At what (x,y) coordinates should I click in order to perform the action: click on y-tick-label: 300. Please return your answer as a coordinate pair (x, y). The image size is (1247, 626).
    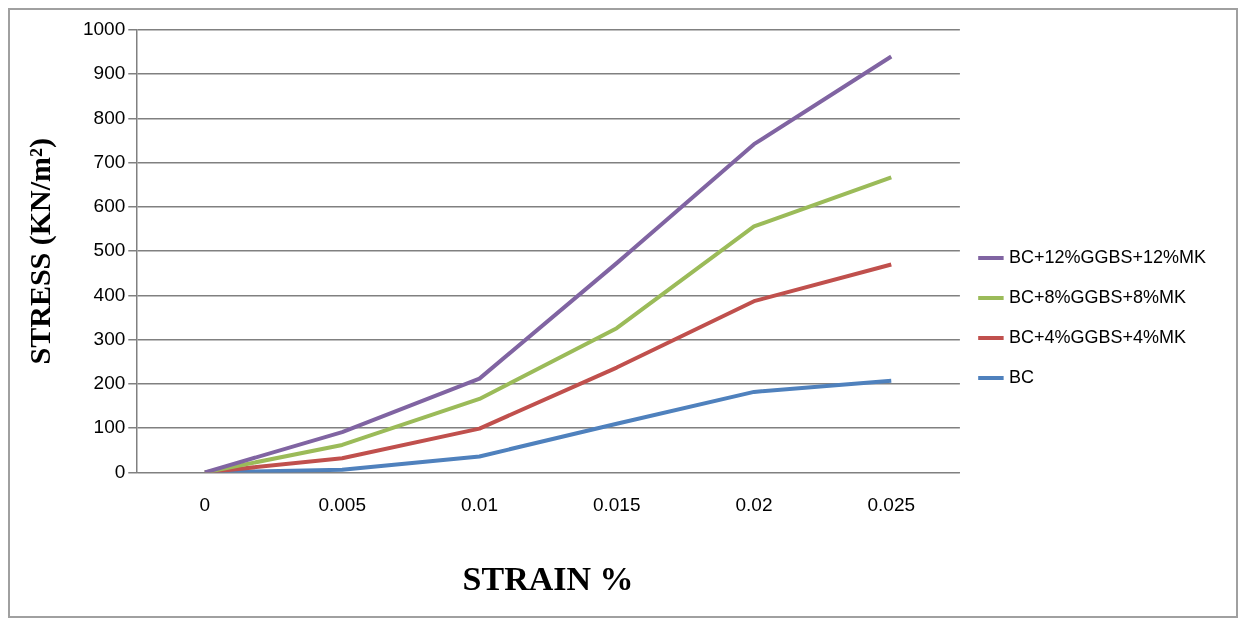
    Looking at the image, I should click on (109, 338).